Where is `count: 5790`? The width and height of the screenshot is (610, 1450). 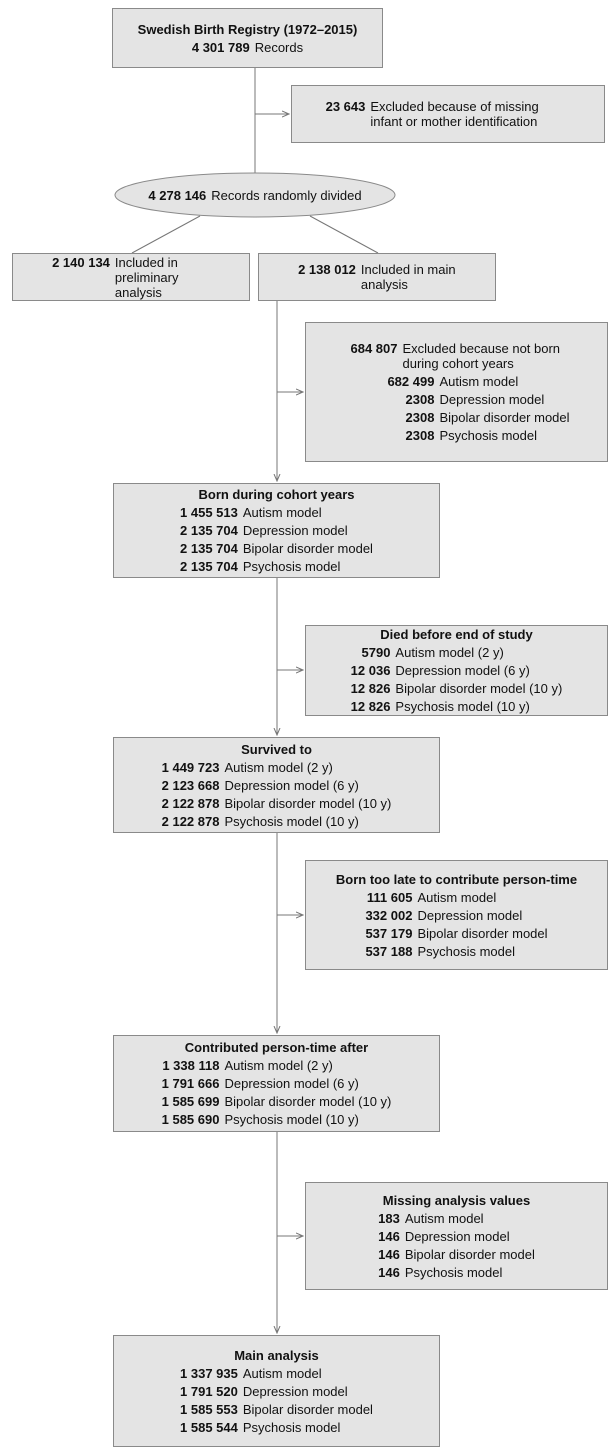
count: 5790 is located at coordinates (376, 652).